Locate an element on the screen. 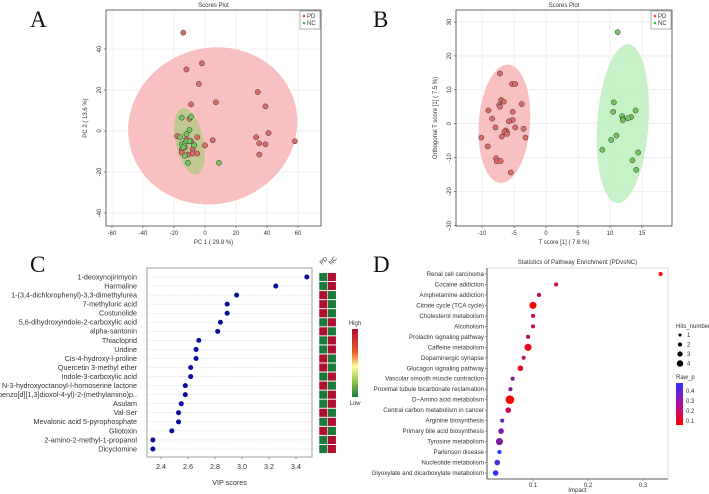 The height and width of the screenshot is (494, 709). x-tick-label: 20 is located at coordinates (236, 234).